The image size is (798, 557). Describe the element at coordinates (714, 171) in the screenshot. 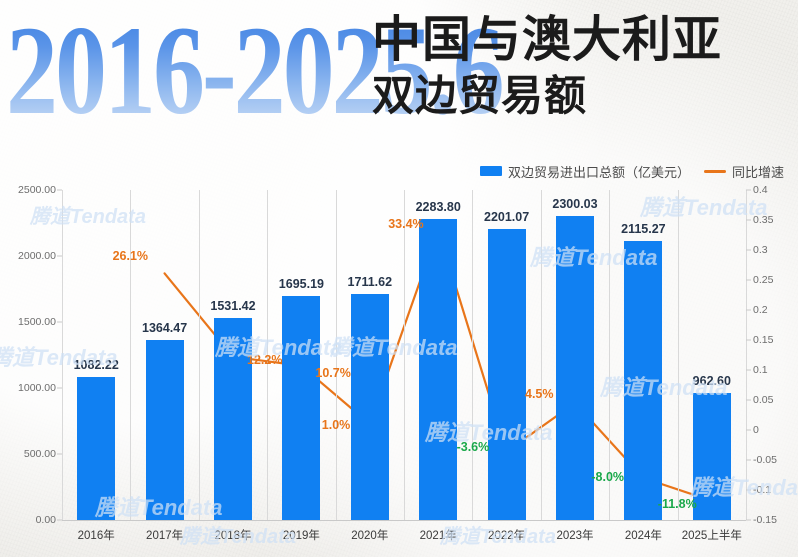

I see `legend-swatch-line-icon` at that location.